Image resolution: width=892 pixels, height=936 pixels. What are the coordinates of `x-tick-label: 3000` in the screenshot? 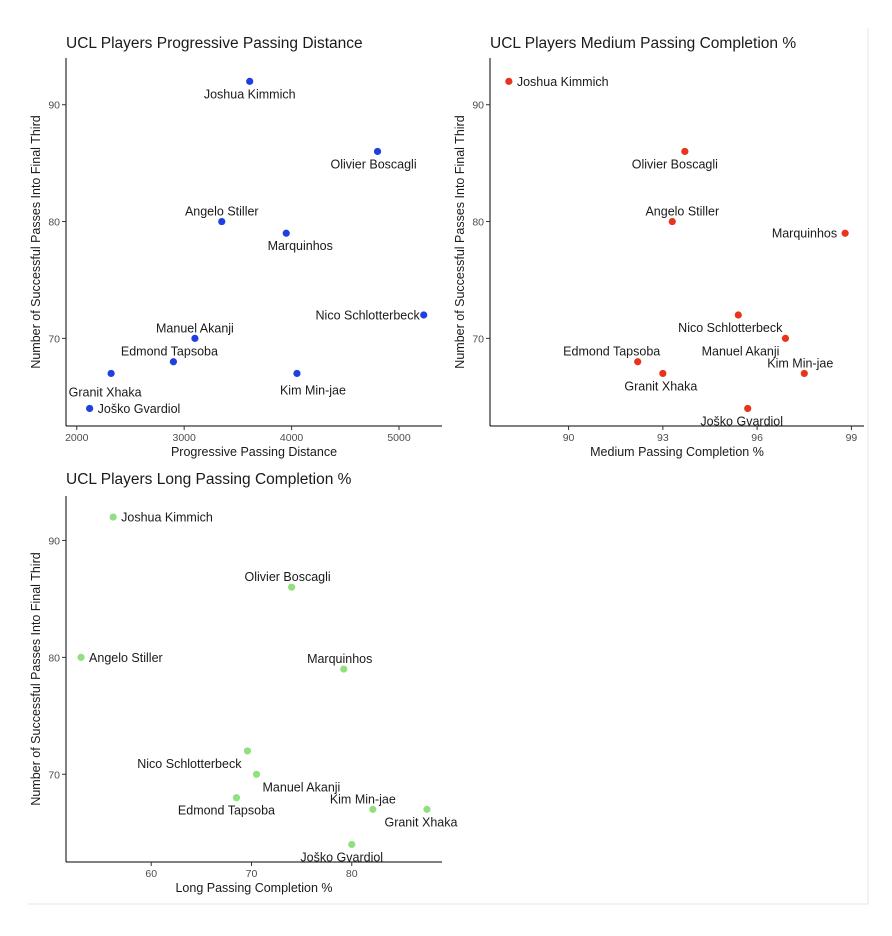 It's located at (184, 438).